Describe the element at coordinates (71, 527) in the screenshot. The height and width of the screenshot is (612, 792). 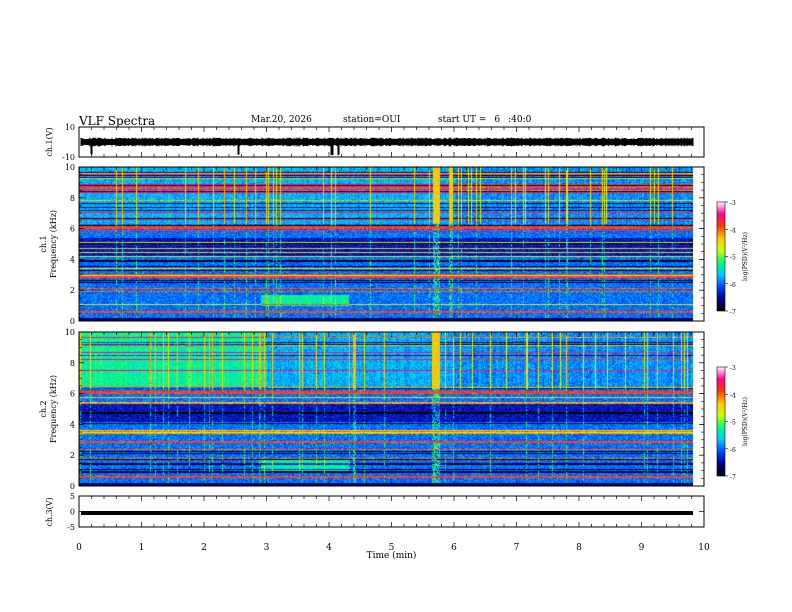
I see `y-tick-label: -5` at that location.